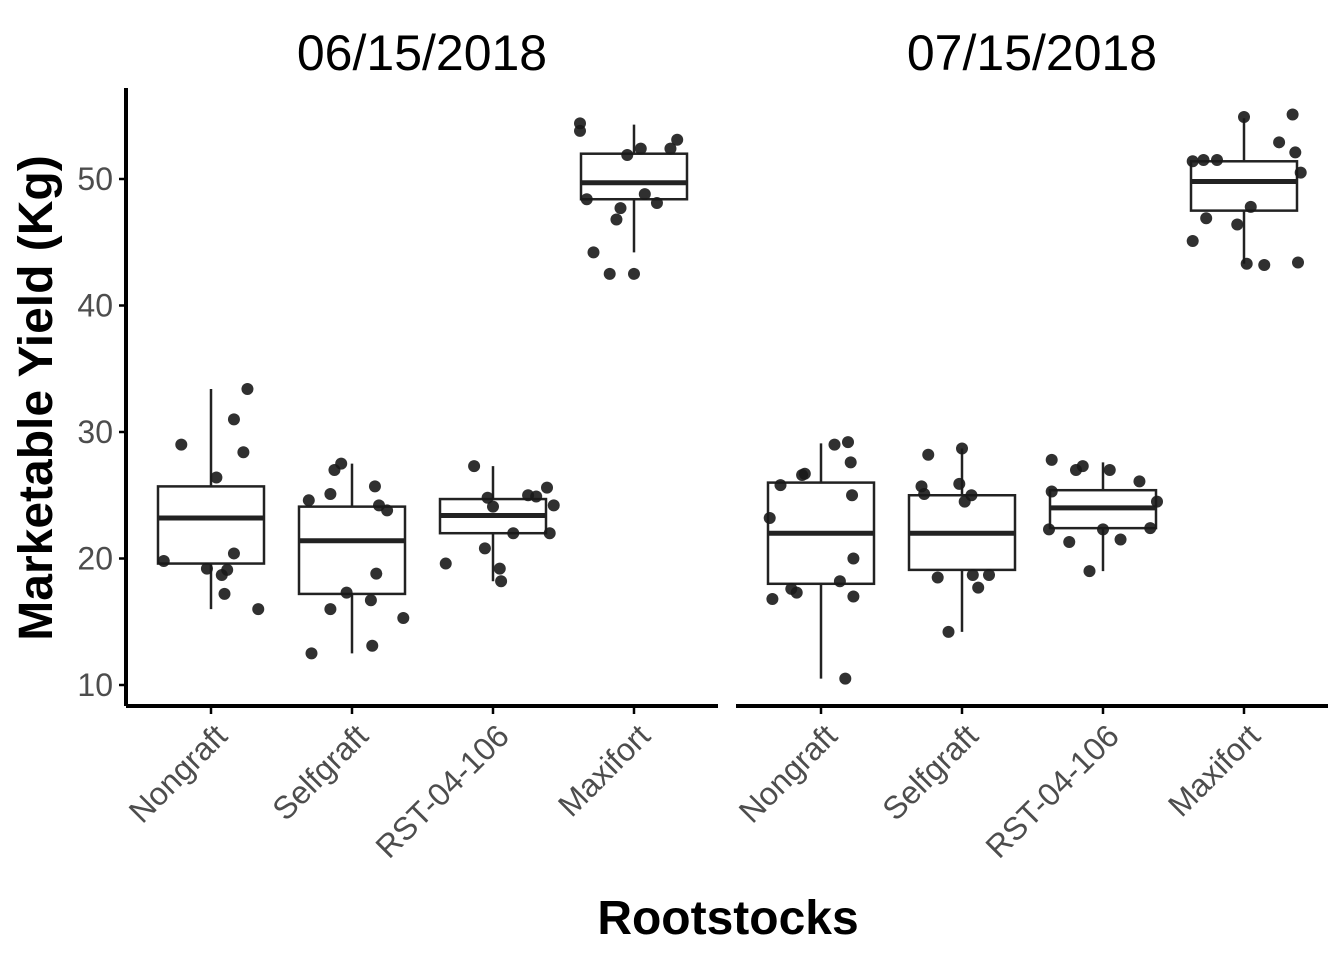 The image size is (1344, 960). I want to click on y-tick-label: 50, so click(95, 179).